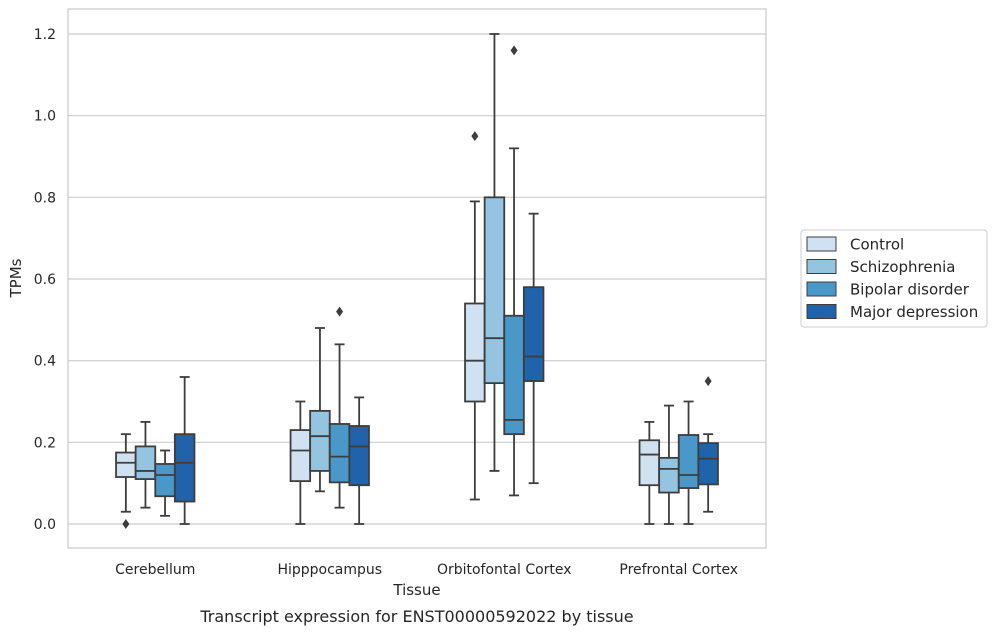  Describe the element at coordinates (329, 570) in the screenshot. I see `x-tick-label: Hipppocampus` at that location.